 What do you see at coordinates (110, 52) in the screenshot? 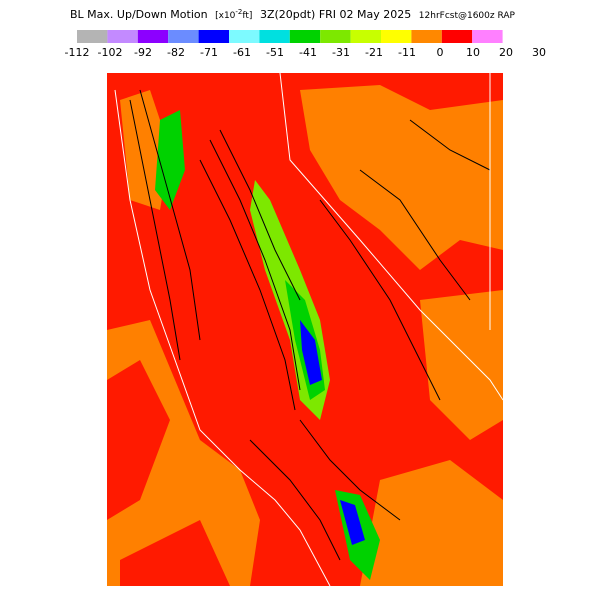
I see `legend-label: -102` at bounding box center [110, 52].